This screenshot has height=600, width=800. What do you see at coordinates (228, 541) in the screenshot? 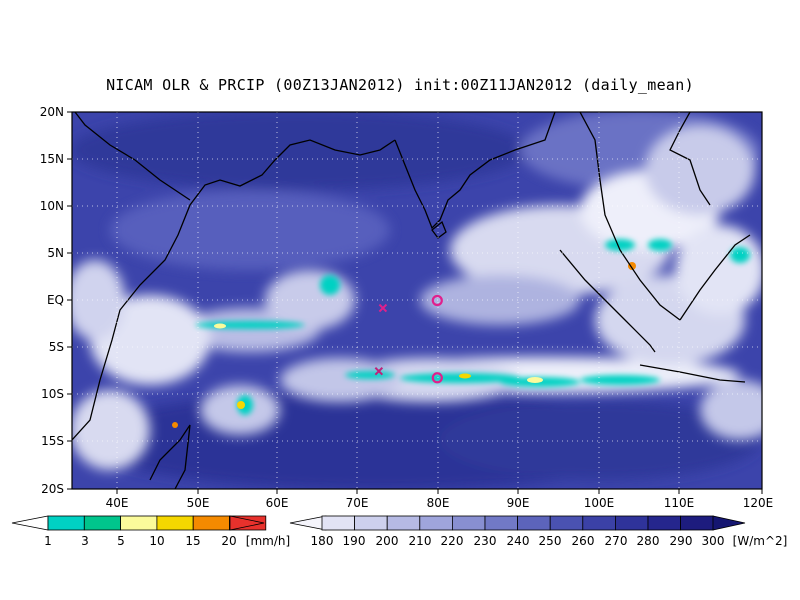
I see `precip-label: 20` at bounding box center [228, 541].